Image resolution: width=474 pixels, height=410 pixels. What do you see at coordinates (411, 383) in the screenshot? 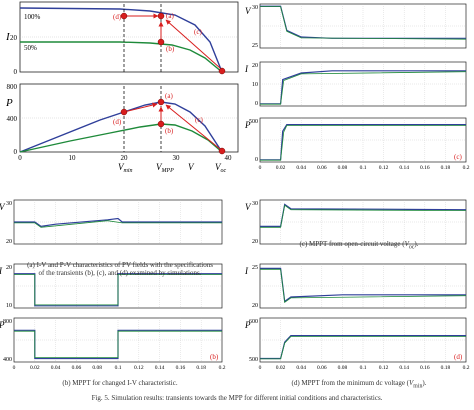
I see `caption-d-var: V` at bounding box center [411, 383].